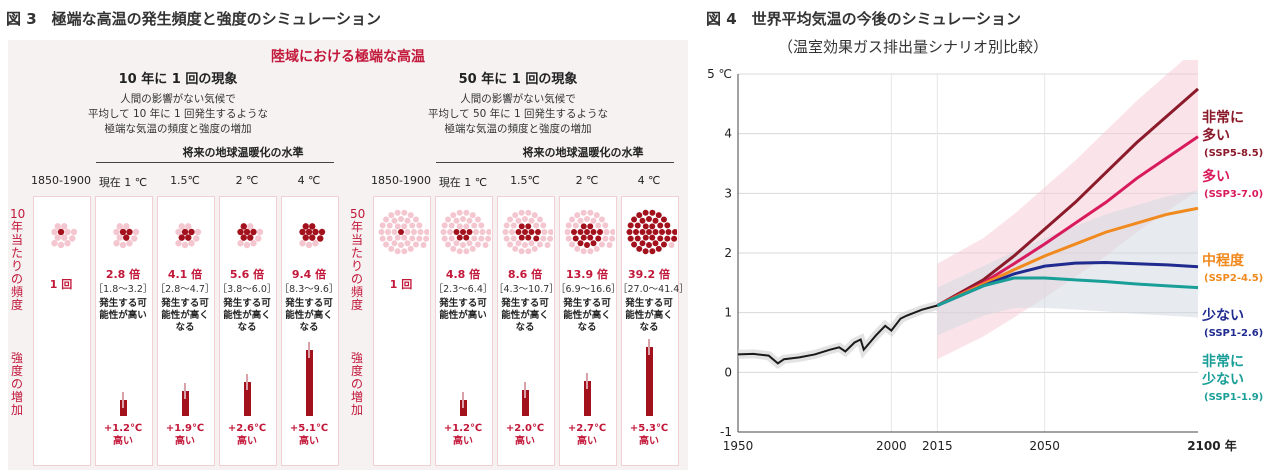 The height and width of the screenshot is (474, 1280). I want to click on fig4-title: 図 4 世界平均気温の今後のシミュレーション, so click(864, 19).